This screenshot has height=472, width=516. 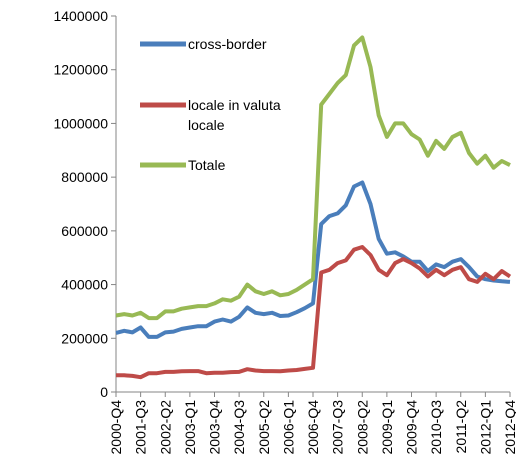 What do you see at coordinates (338, 427) in the screenshot?
I see `x-tick-label: 2007-Q3` at bounding box center [338, 427].